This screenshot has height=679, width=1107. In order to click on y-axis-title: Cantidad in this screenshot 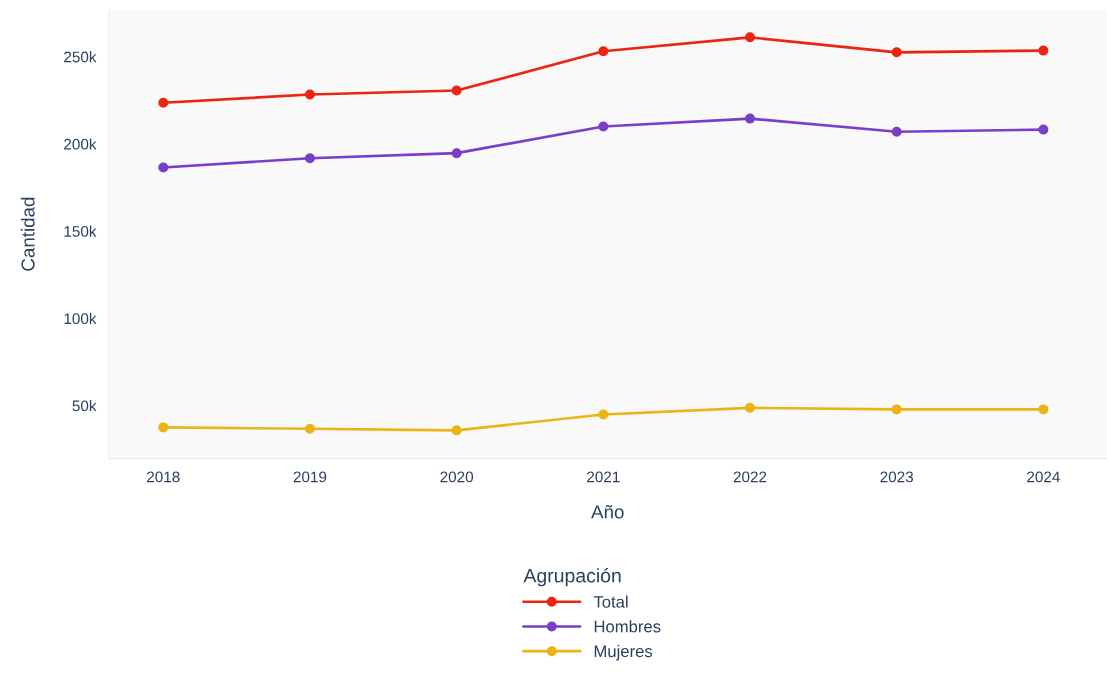, I will do `click(27, 234)`.